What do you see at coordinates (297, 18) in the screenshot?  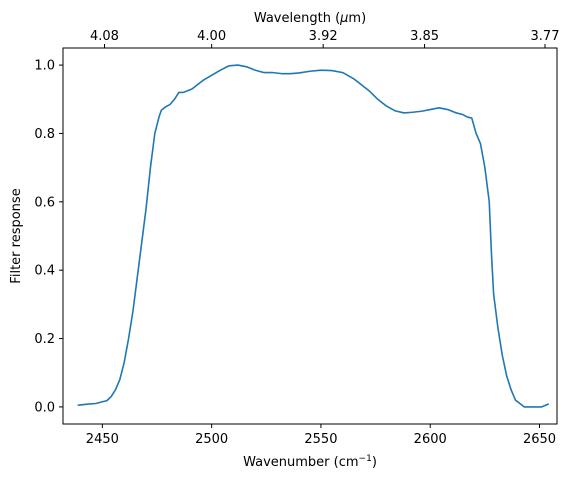 I see `top-axis-label-before: Wavelength (` at bounding box center [297, 18].